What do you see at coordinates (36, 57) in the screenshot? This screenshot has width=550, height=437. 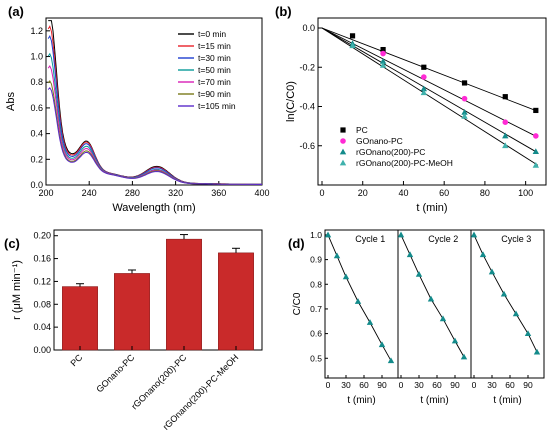 I see `y-tick-label: 1.0` at bounding box center [36, 57].